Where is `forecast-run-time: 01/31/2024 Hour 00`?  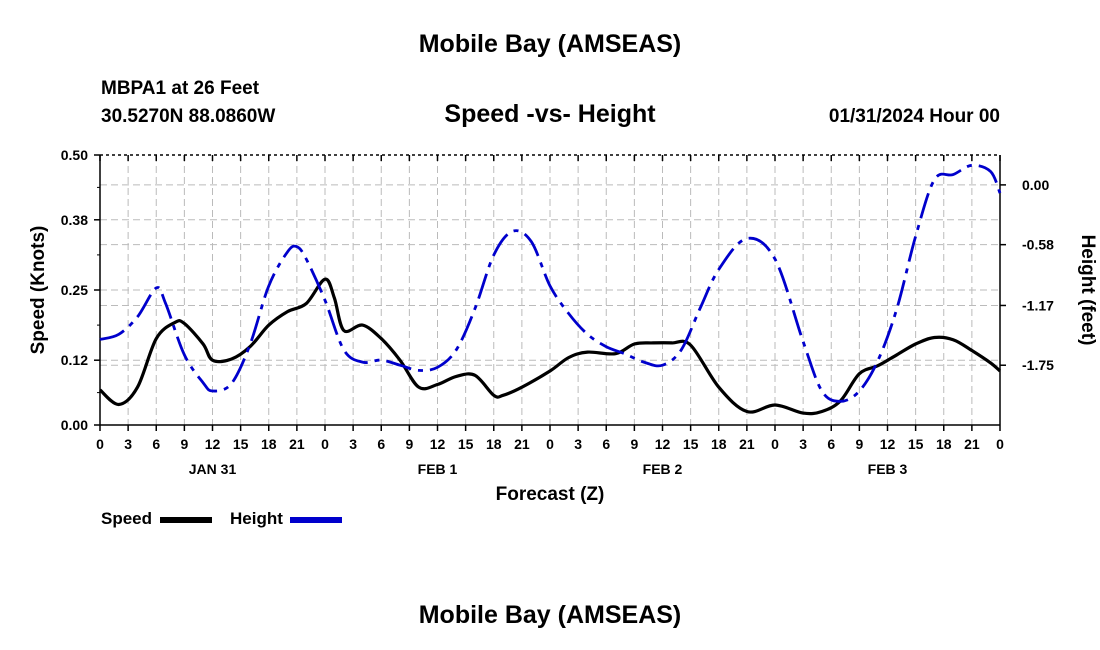 forecast-run-time: 01/31/2024 Hour 00 is located at coordinates (914, 116).